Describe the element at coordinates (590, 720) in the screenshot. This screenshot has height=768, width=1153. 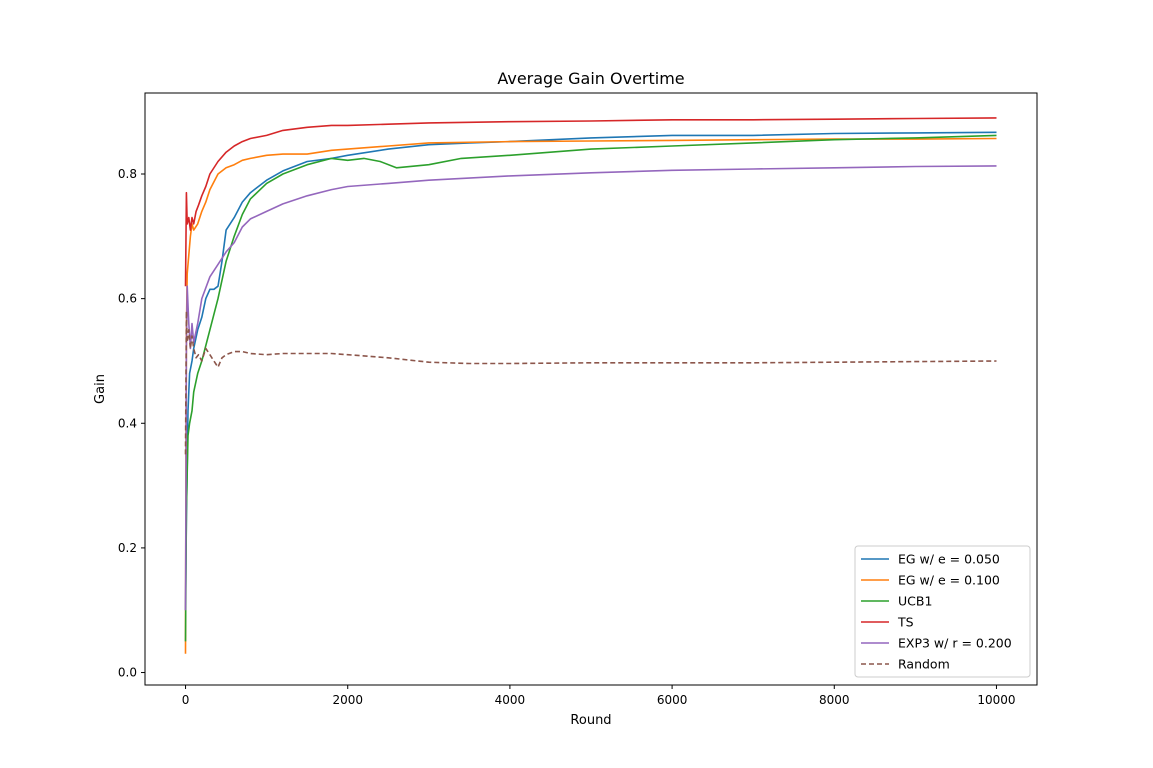
I see `x-axis-label: Round` at that location.